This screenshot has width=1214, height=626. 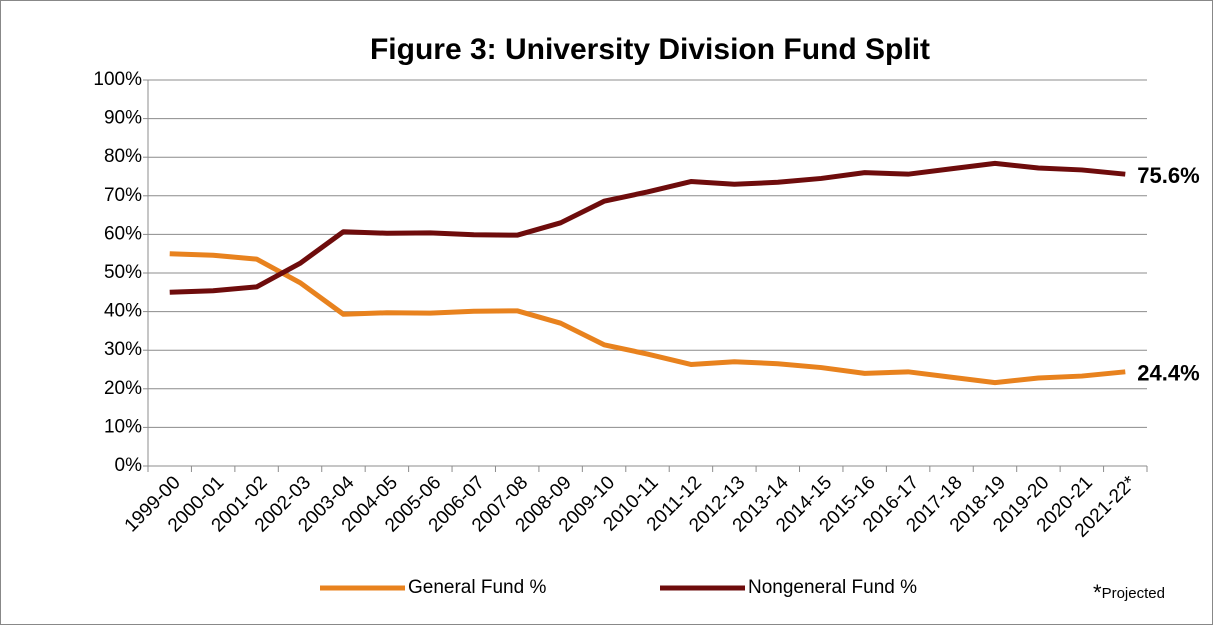 What do you see at coordinates (123, 156) in the screenshot?
I see `y-tick-label: 80%` at bounding box center [123, 156].